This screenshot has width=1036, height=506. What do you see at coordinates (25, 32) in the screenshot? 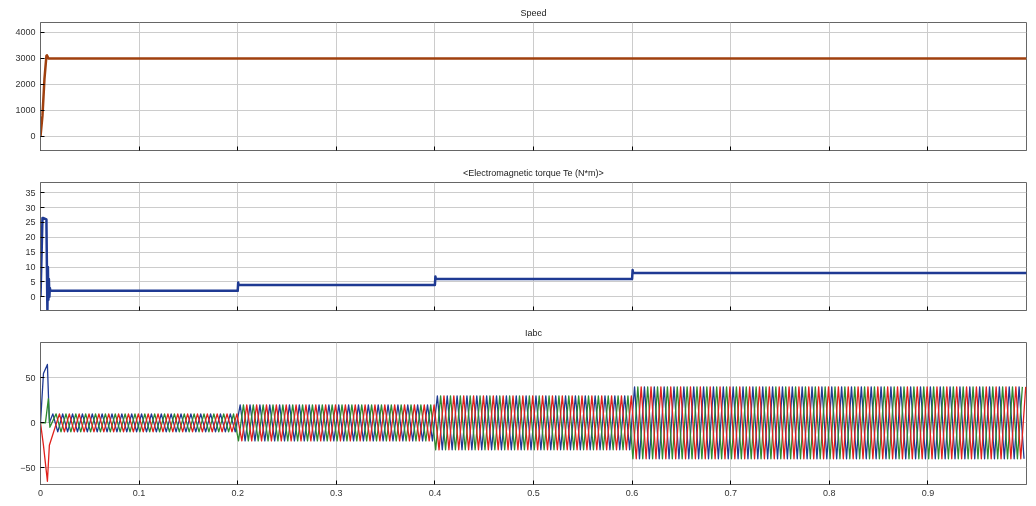
I see `y-tick-label: 4000` at bounding box center [25, 32].